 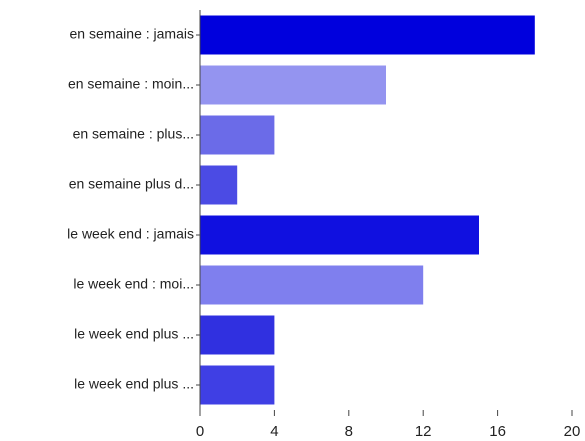 I want to click on y-tick-label: le week end : jamais, so click(x=130, y=234).